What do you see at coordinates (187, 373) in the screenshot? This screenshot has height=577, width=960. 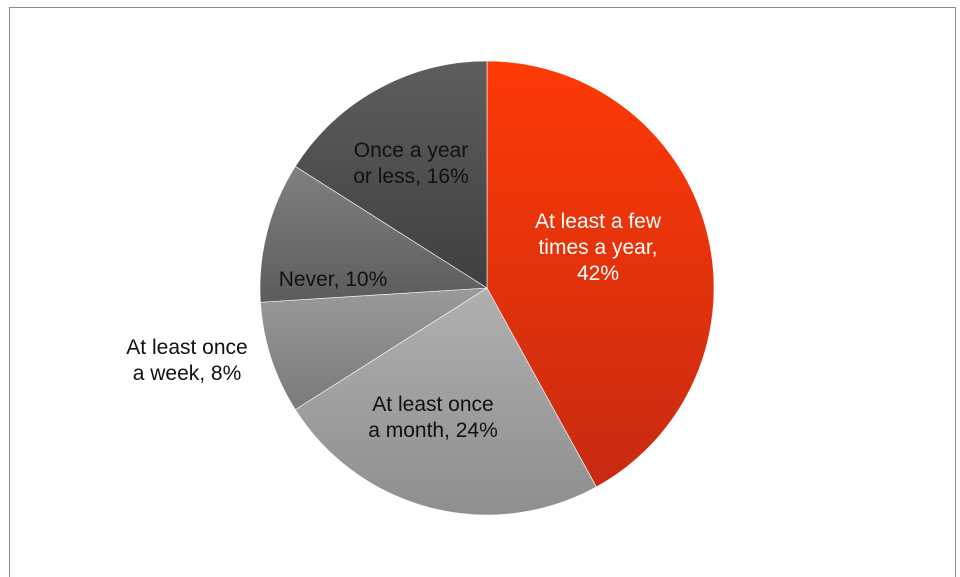 I see `data-label-line: a week, 8%` at bounding box center [187, 373].